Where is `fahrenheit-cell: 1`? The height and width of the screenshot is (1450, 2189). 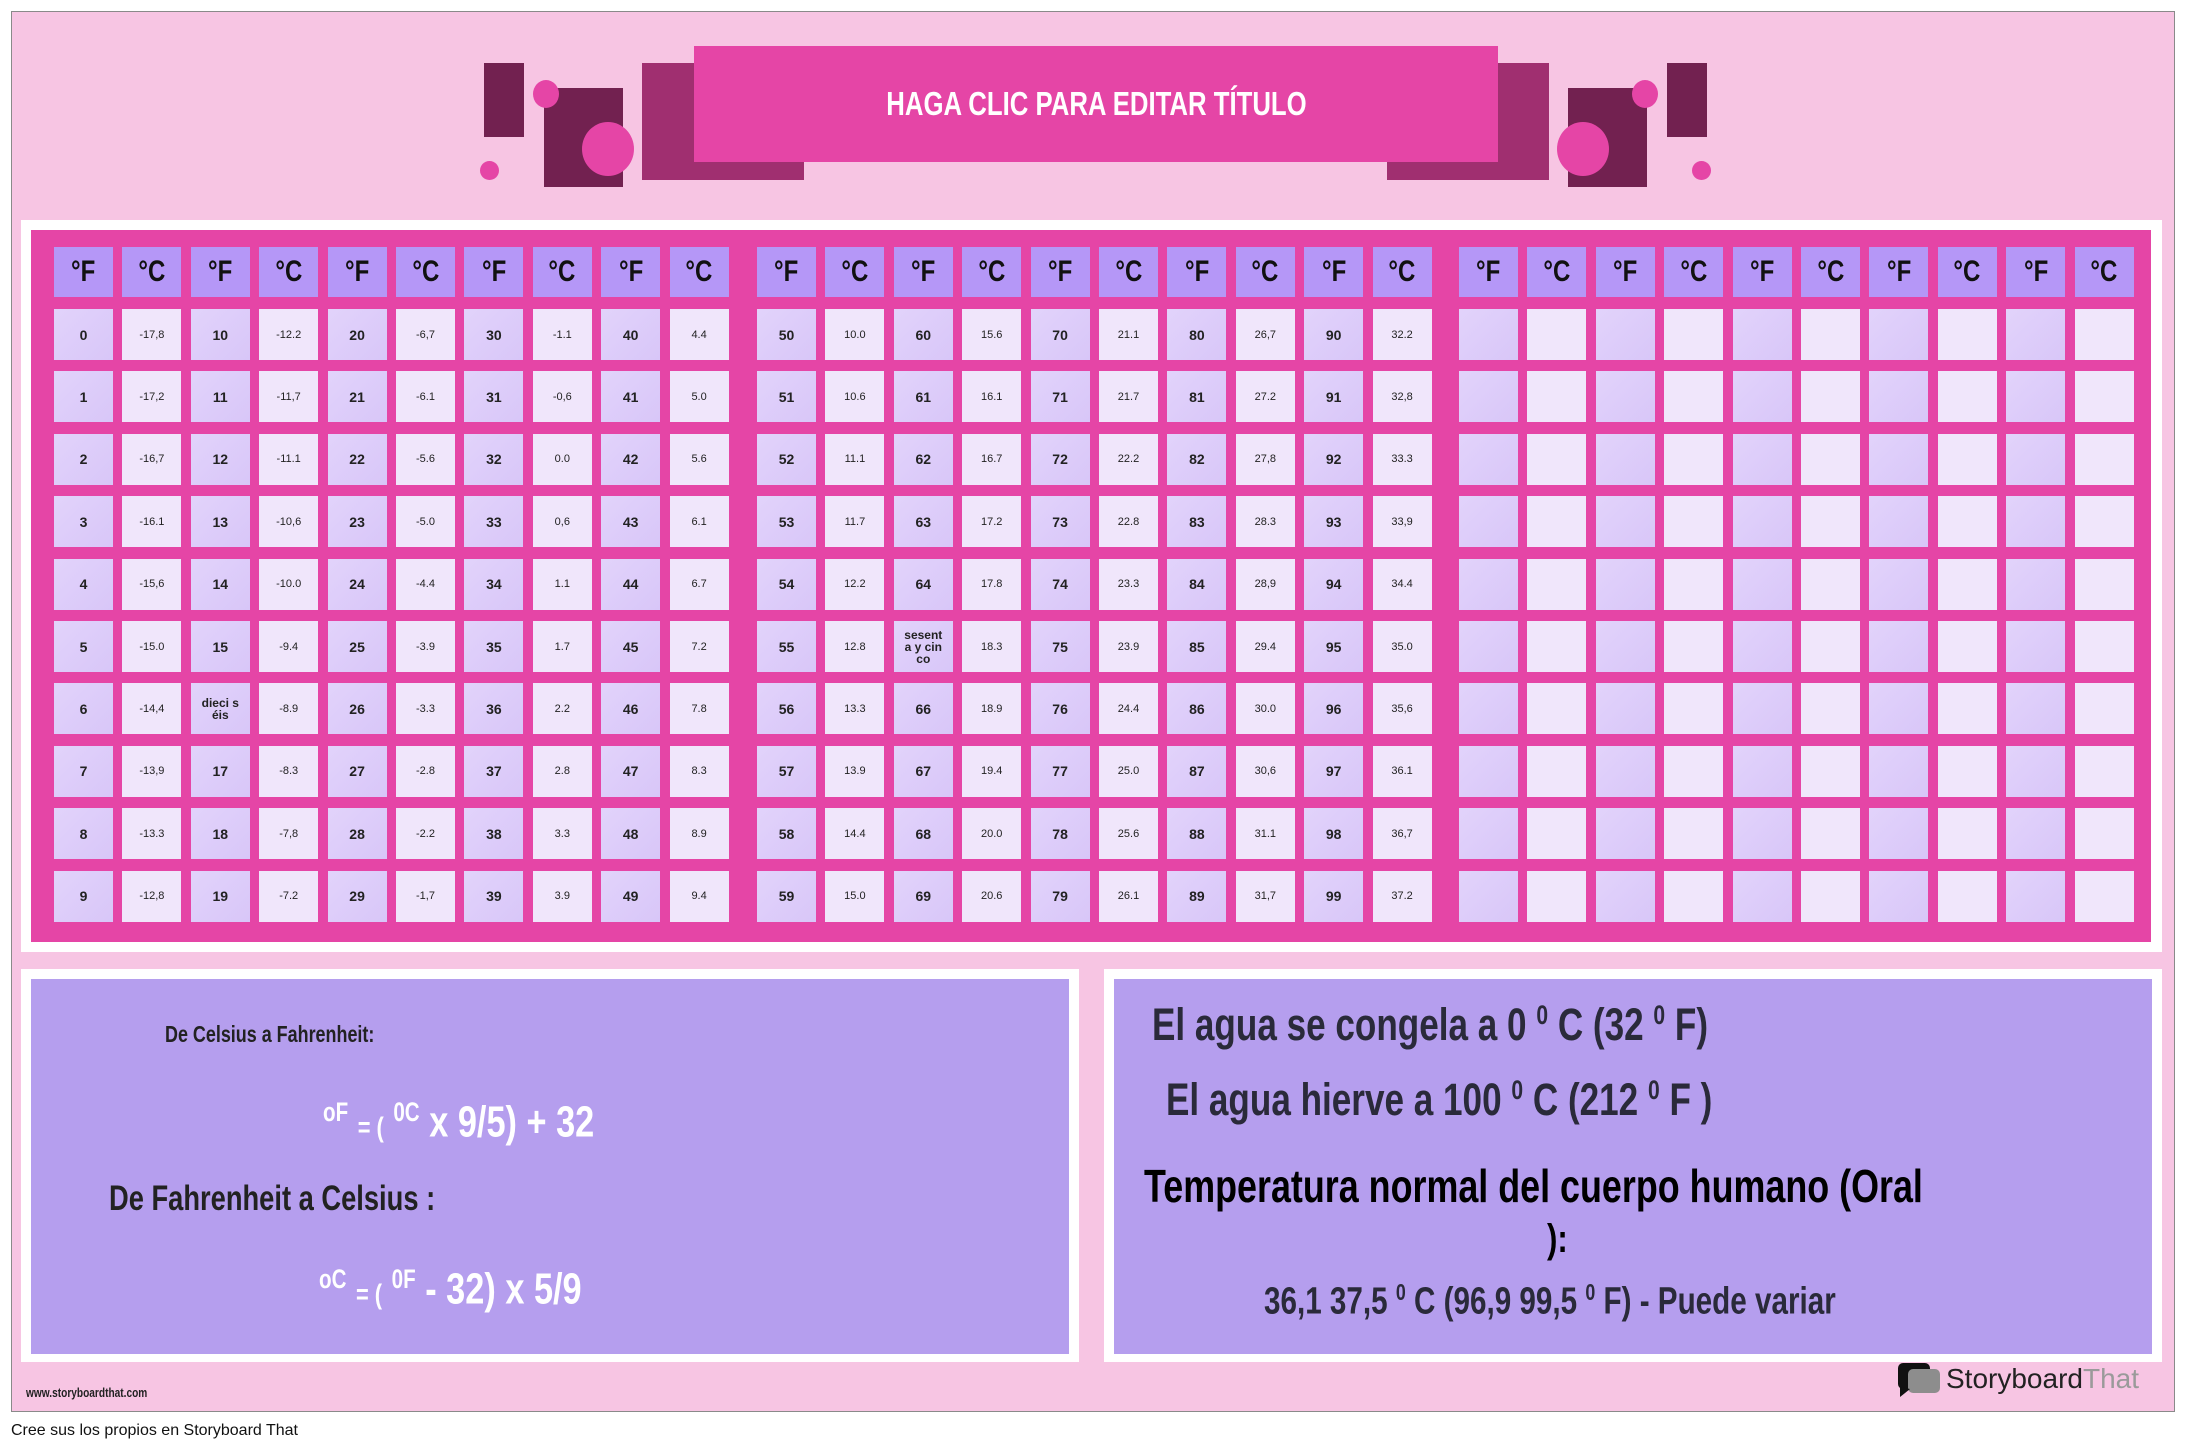 fahrenheit-cell: 1 is located at coordinates (83, 397).